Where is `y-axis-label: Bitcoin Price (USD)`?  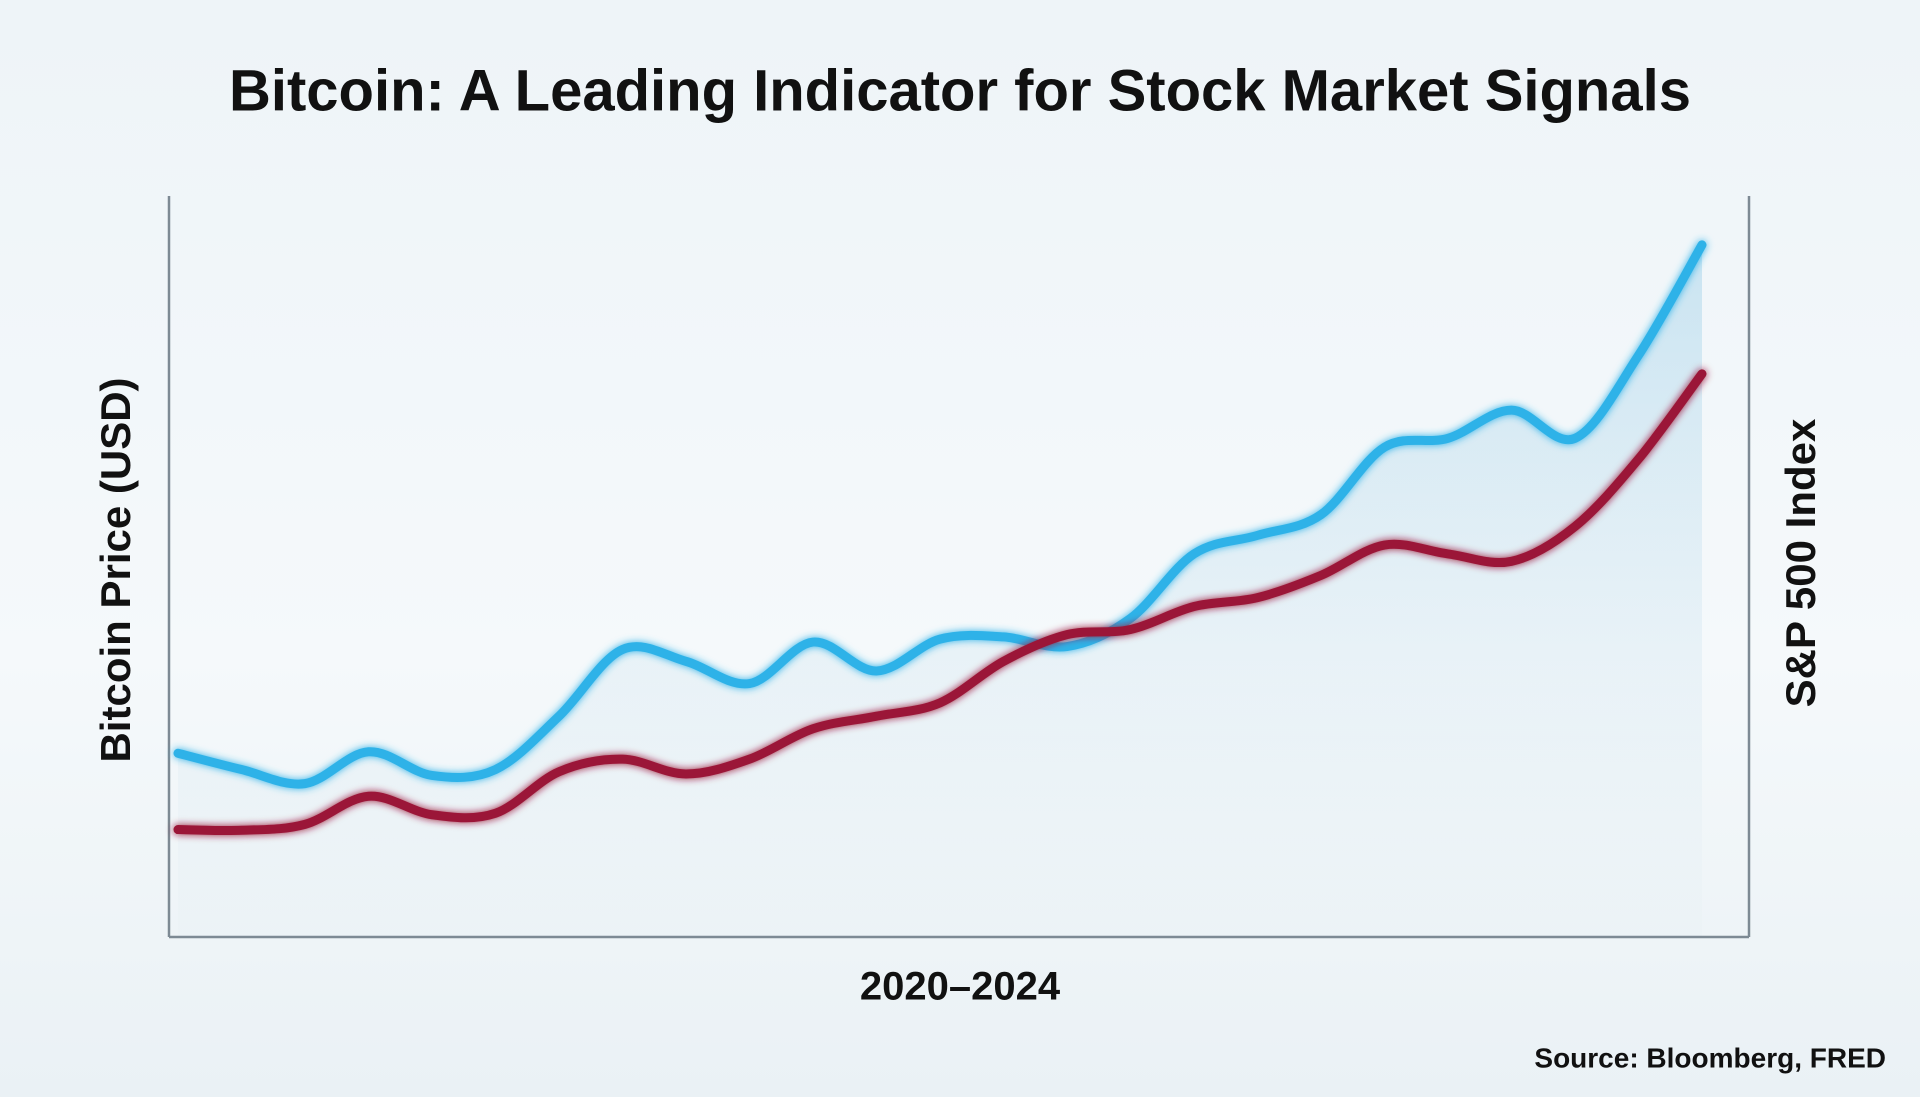
y-axis-label: Bitcoin Price (USD) is located at coordinates (115, 569).